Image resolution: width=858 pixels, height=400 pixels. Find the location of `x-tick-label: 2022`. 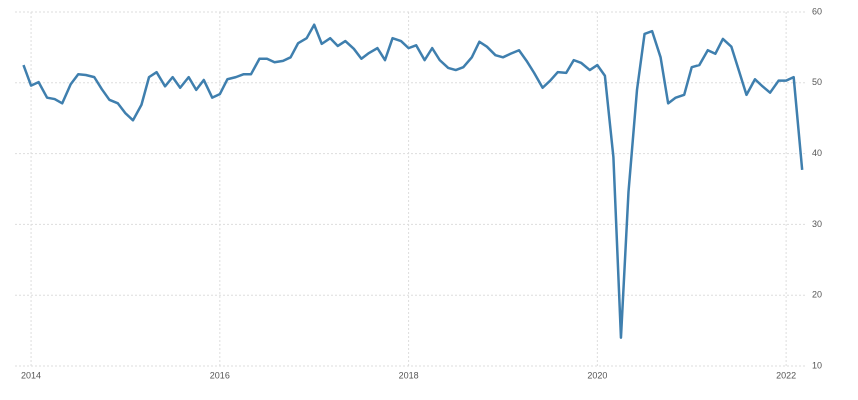

x-tick-label: 2022 is located at coordinates (786, 375).